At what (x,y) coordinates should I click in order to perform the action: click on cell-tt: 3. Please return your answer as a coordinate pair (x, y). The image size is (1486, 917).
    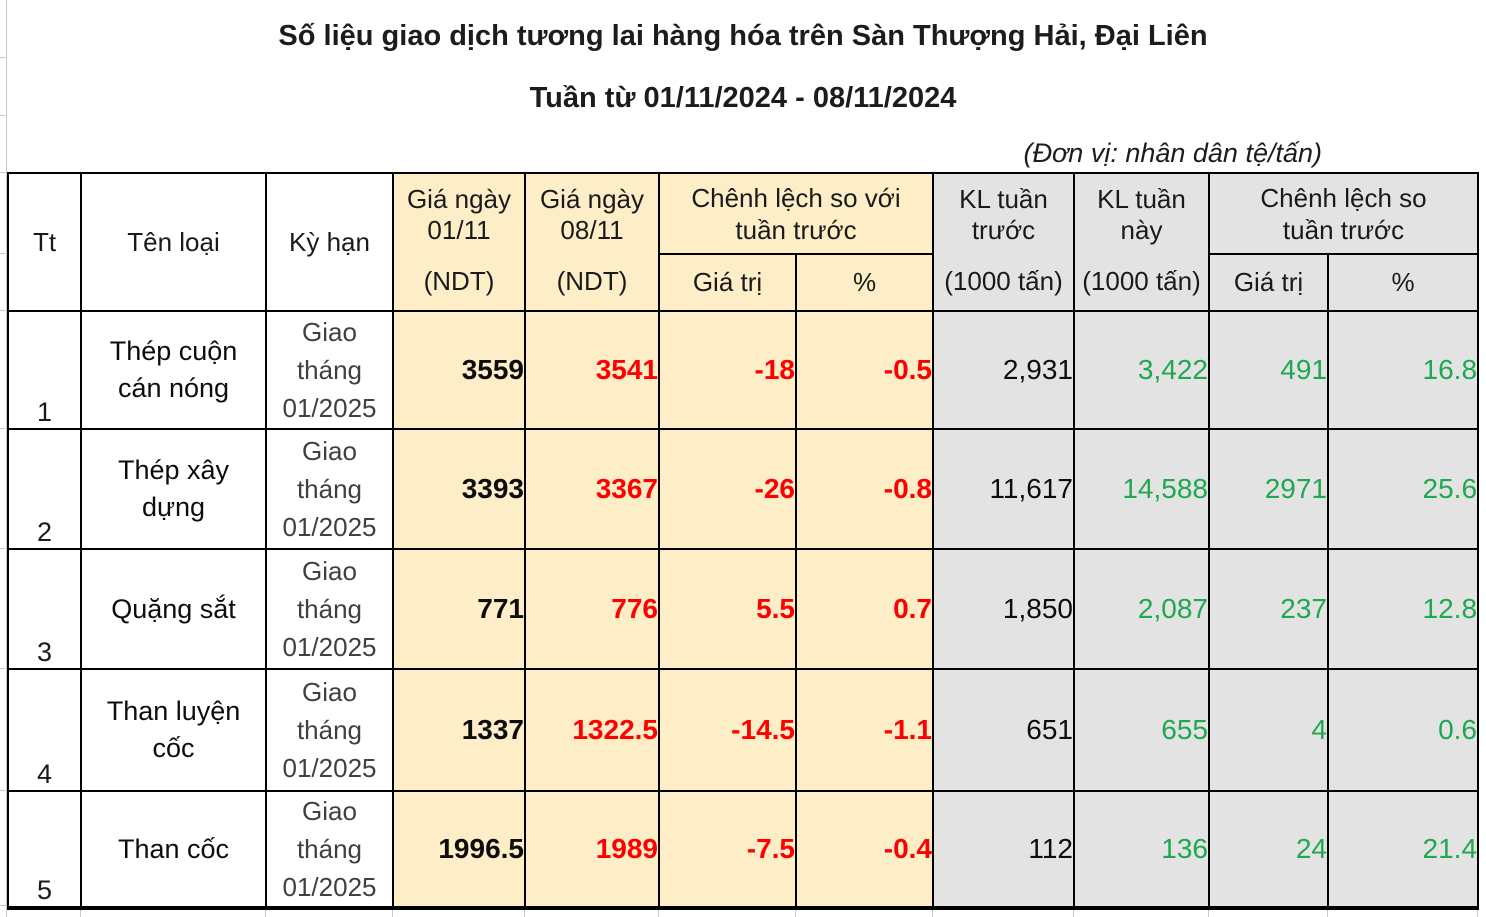
    Looking at the image, I should click on (44, 609).